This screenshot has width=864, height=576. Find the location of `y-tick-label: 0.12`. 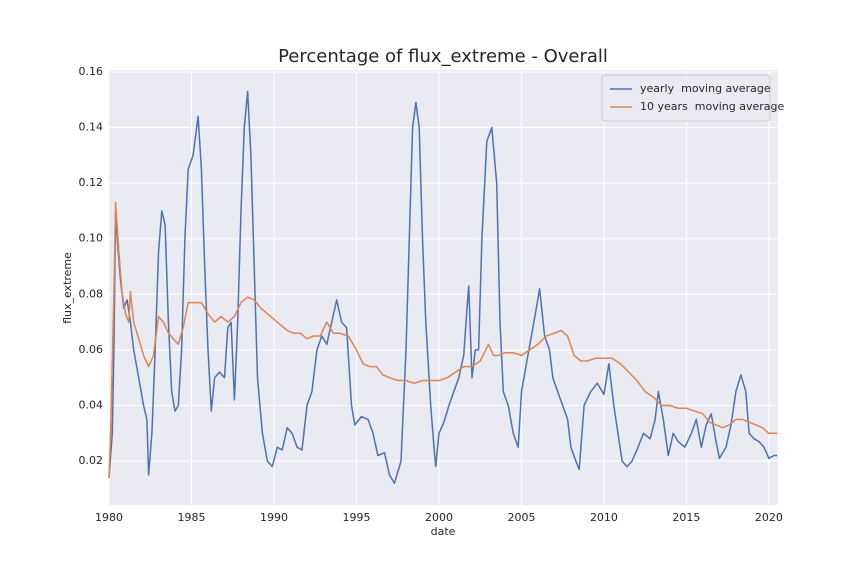

y-tick-label: 0.12 is located at coordinates (91, 182).